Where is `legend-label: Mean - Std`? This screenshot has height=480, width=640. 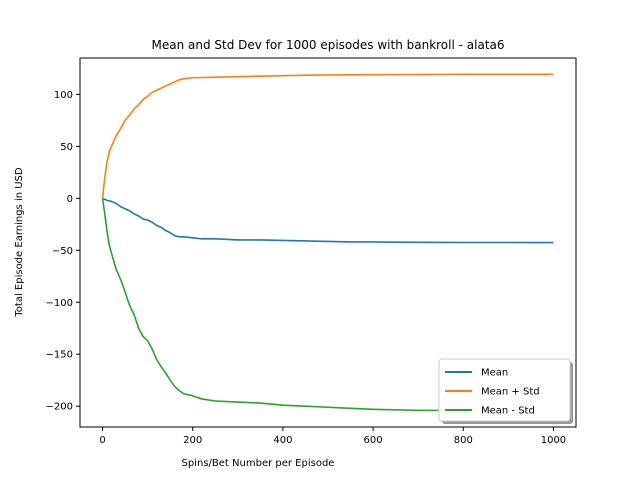
legend-label: Mean - Std is located at coordinates (508, 411).